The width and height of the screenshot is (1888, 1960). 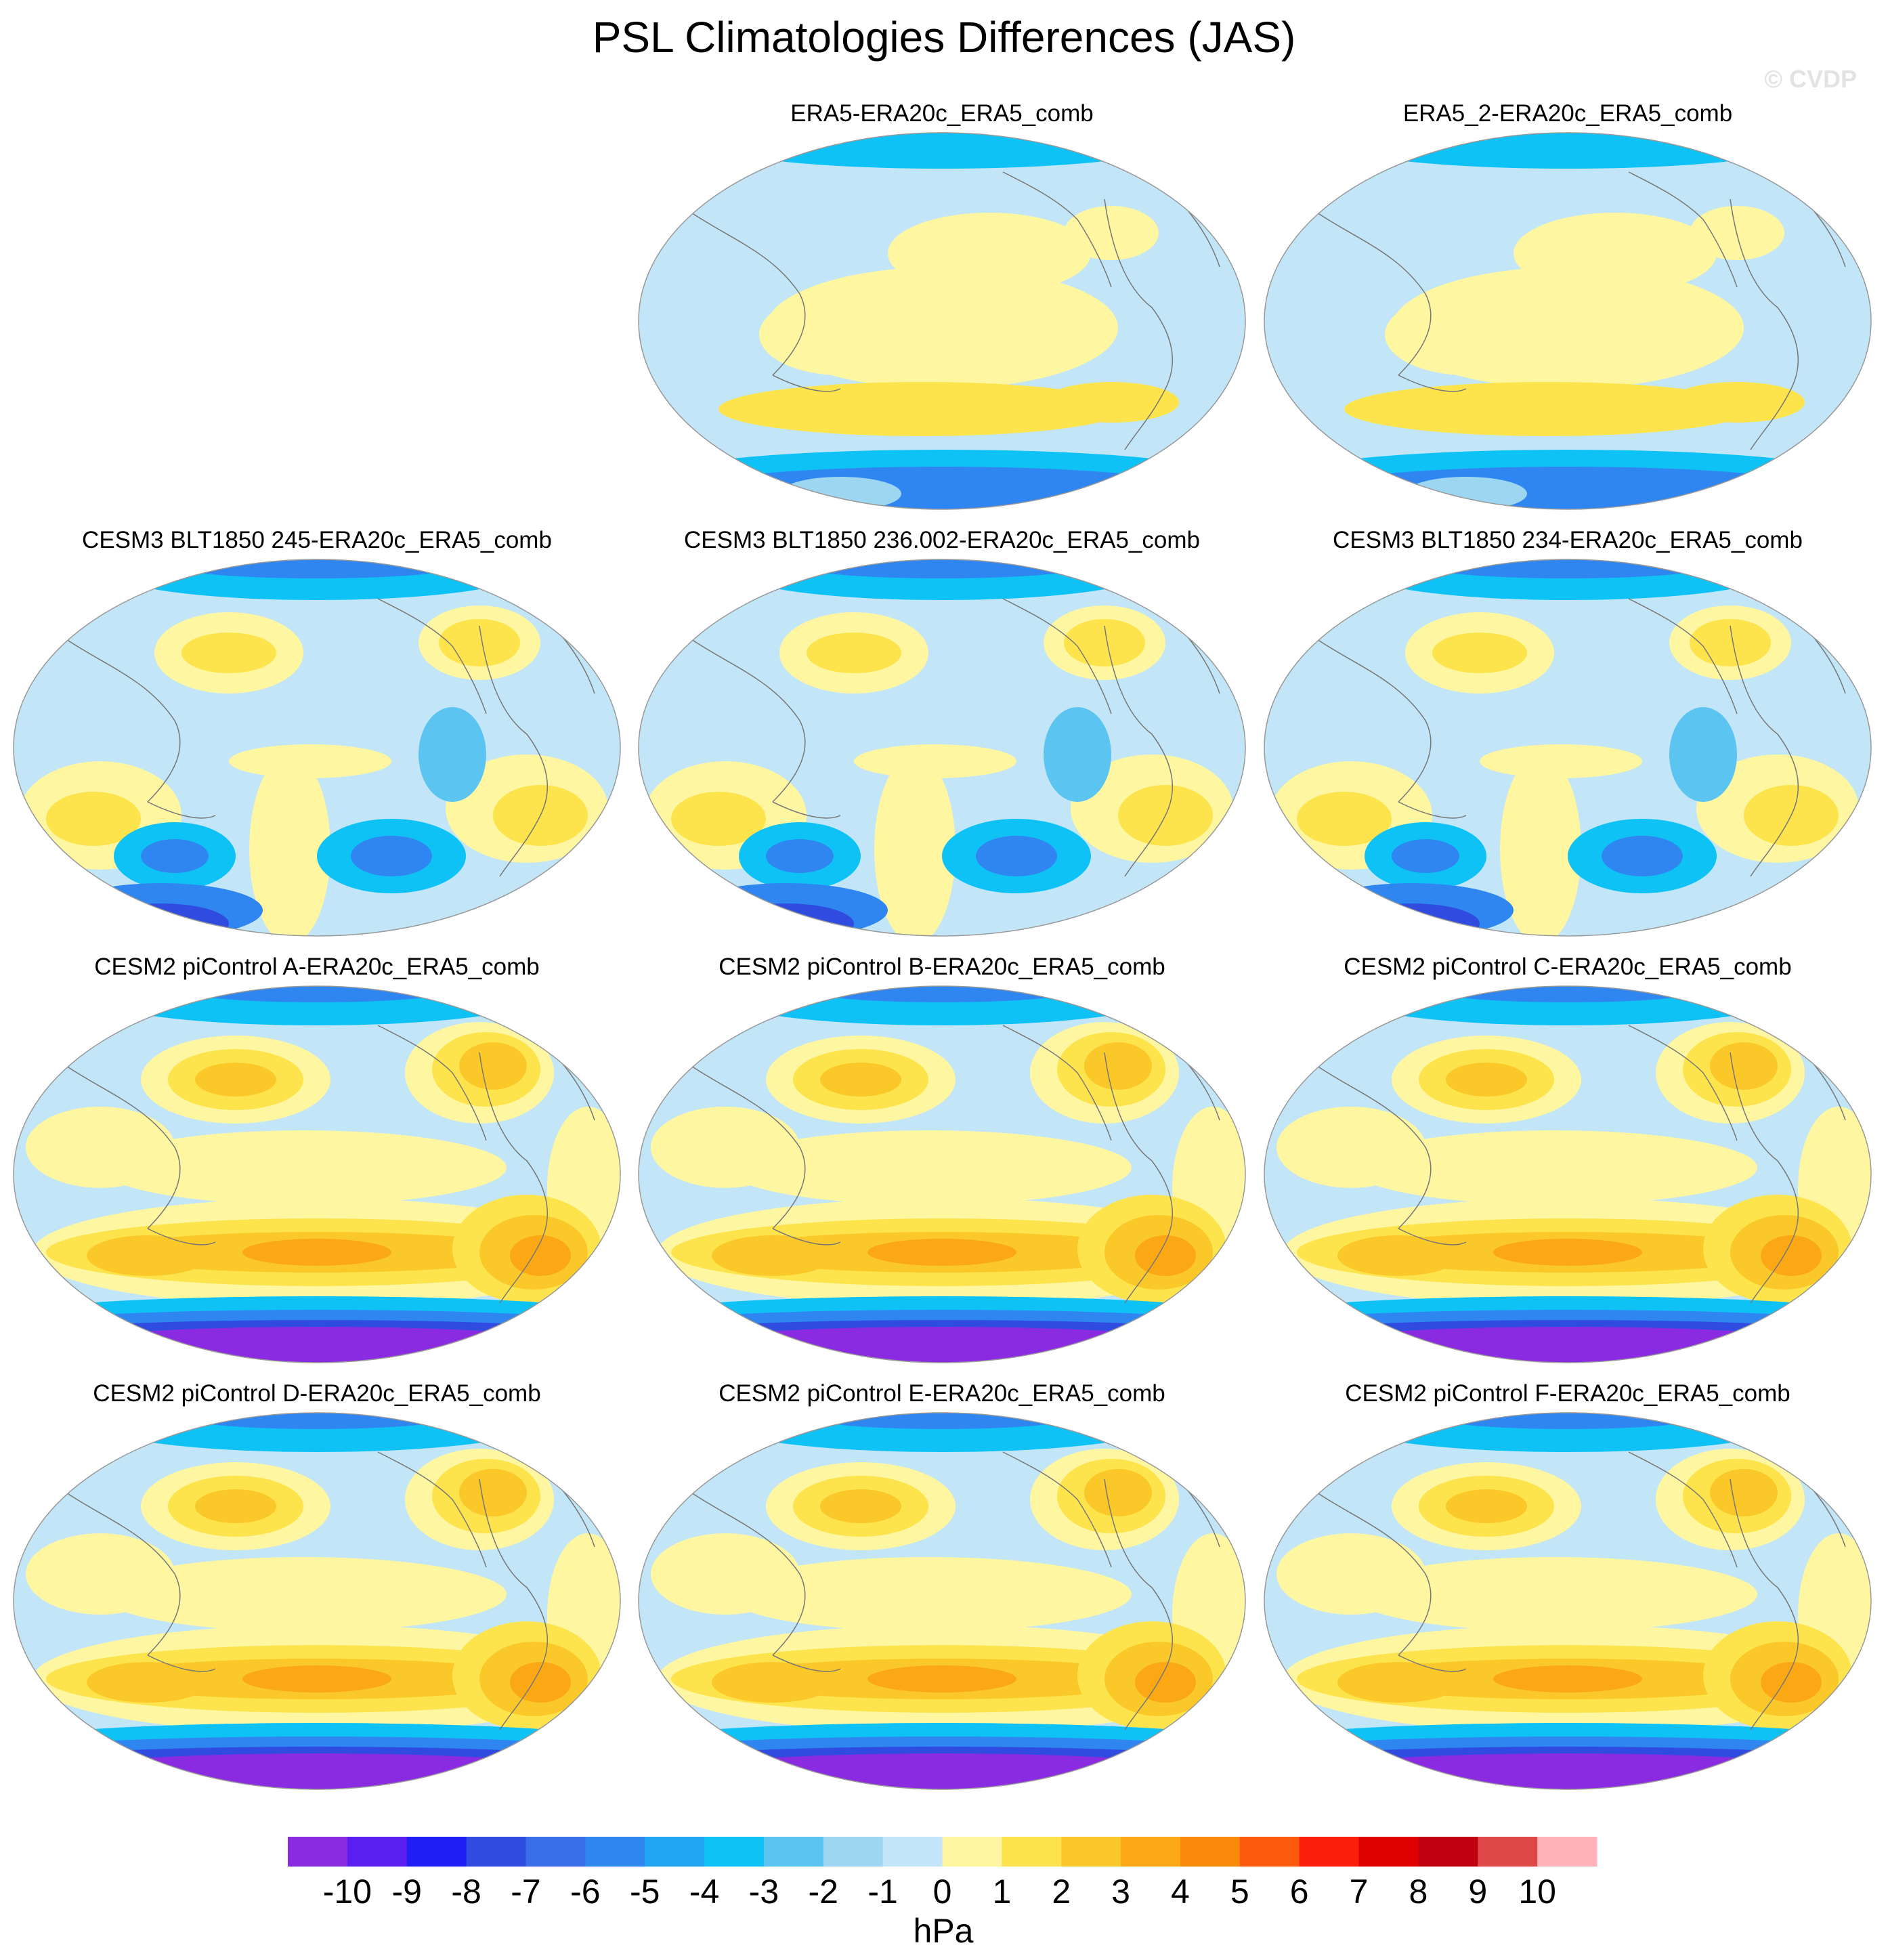 What do you see at coordinates (944, 37) in the screenshot?
I see `figure-title: PSL Climatologies Differences (JAS)` at bounding box center [944, 37].